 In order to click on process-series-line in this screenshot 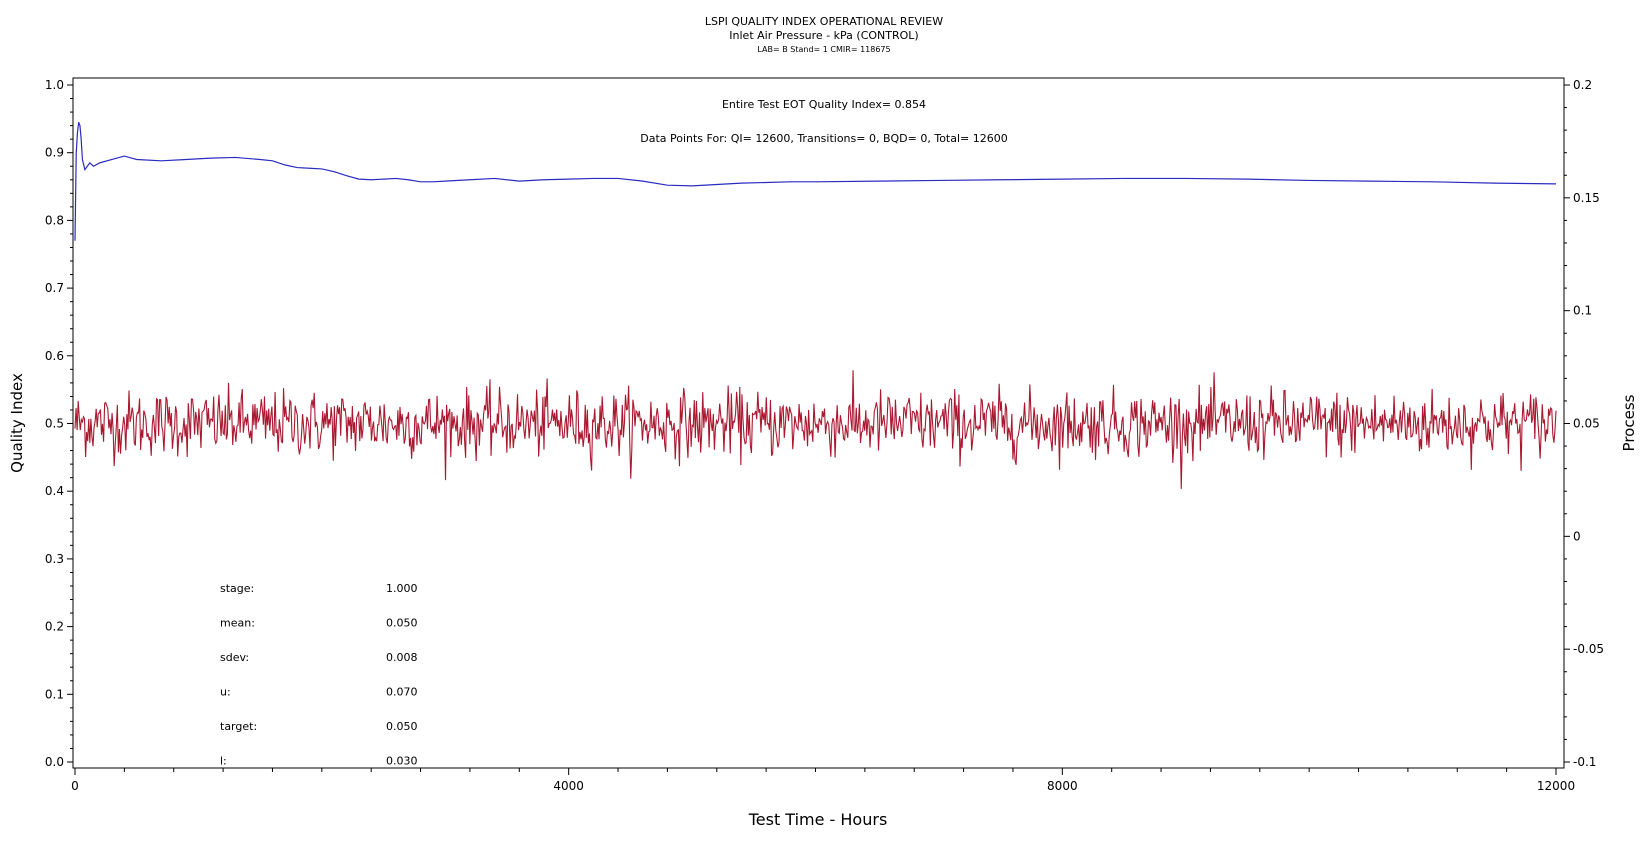, I will do `click(815, 429)`.